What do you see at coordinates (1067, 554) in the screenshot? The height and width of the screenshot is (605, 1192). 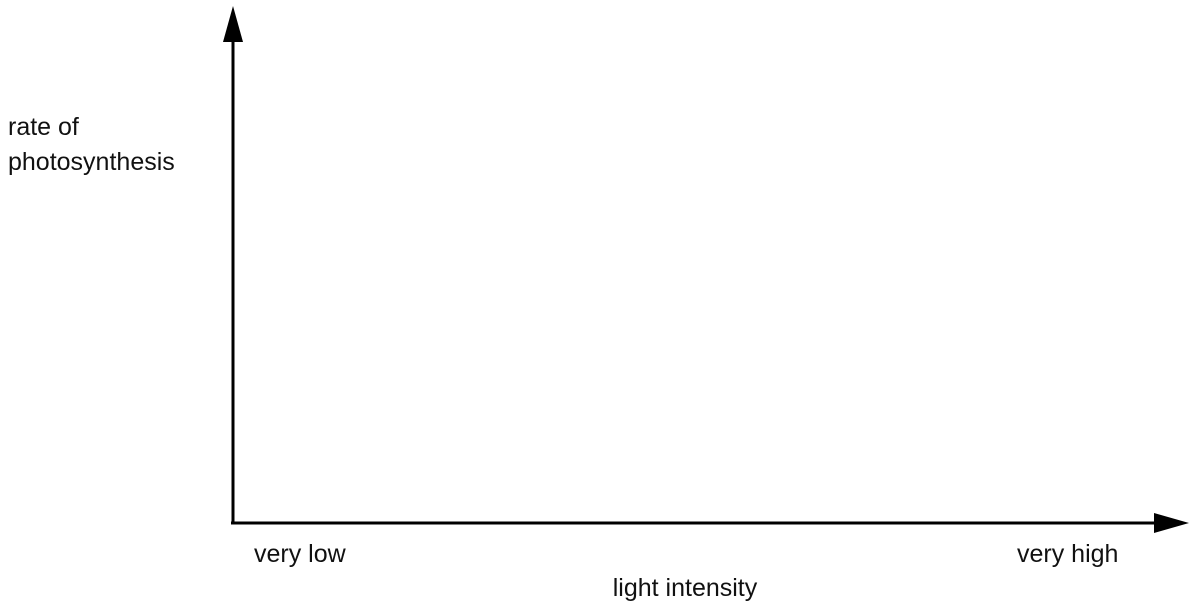 I see `x-tick-label-very-high: very high` at bounding box center [1067, 554].